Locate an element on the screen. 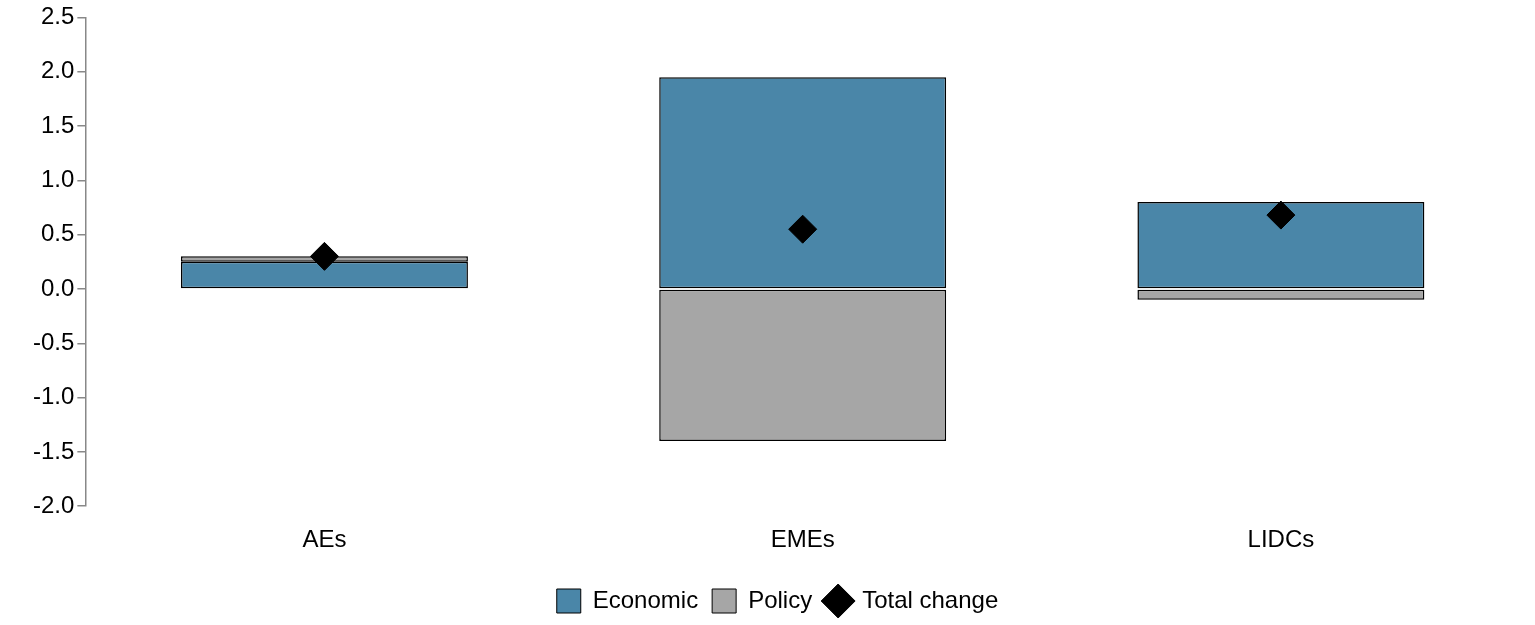 This screenshot has width=1535, height=625. y-tick-label: 2.0 is located at coordinates (57, 70).